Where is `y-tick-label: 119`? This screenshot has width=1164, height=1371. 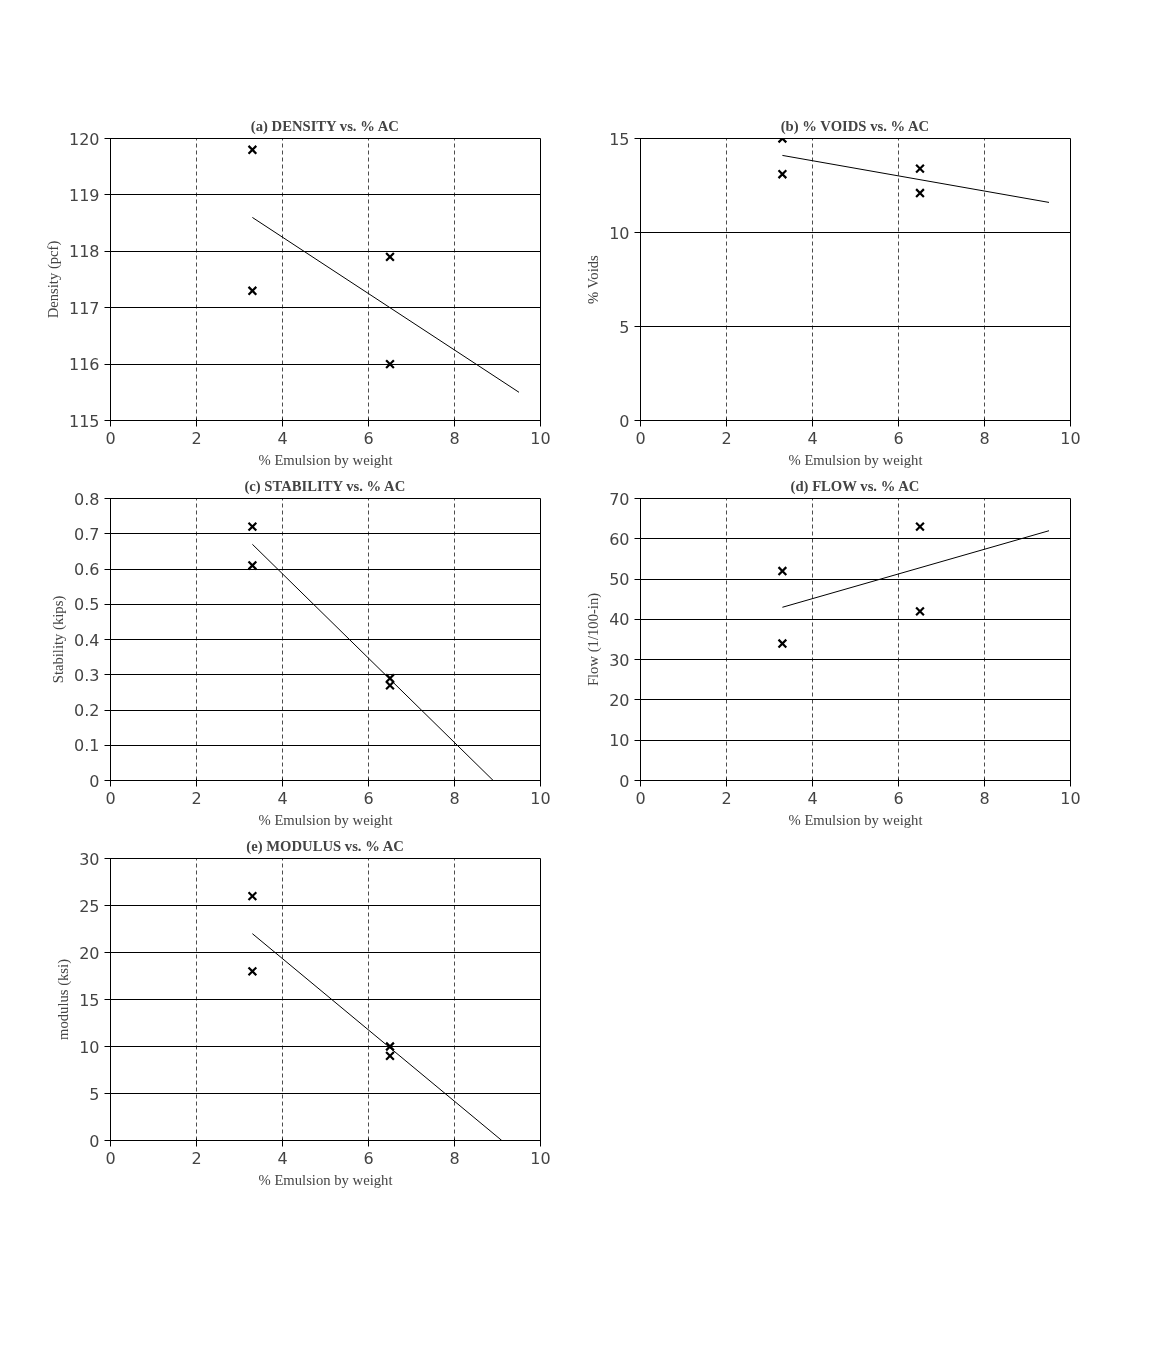
y-tick-label: 119 is located at coordinates (84, 195).